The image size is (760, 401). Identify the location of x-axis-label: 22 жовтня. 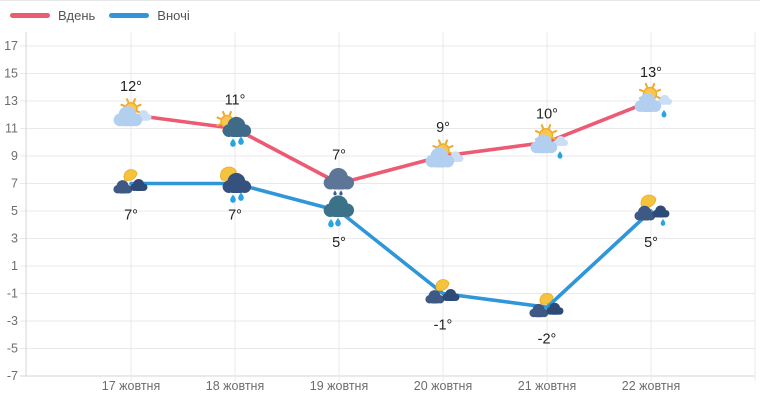
(651, 386).